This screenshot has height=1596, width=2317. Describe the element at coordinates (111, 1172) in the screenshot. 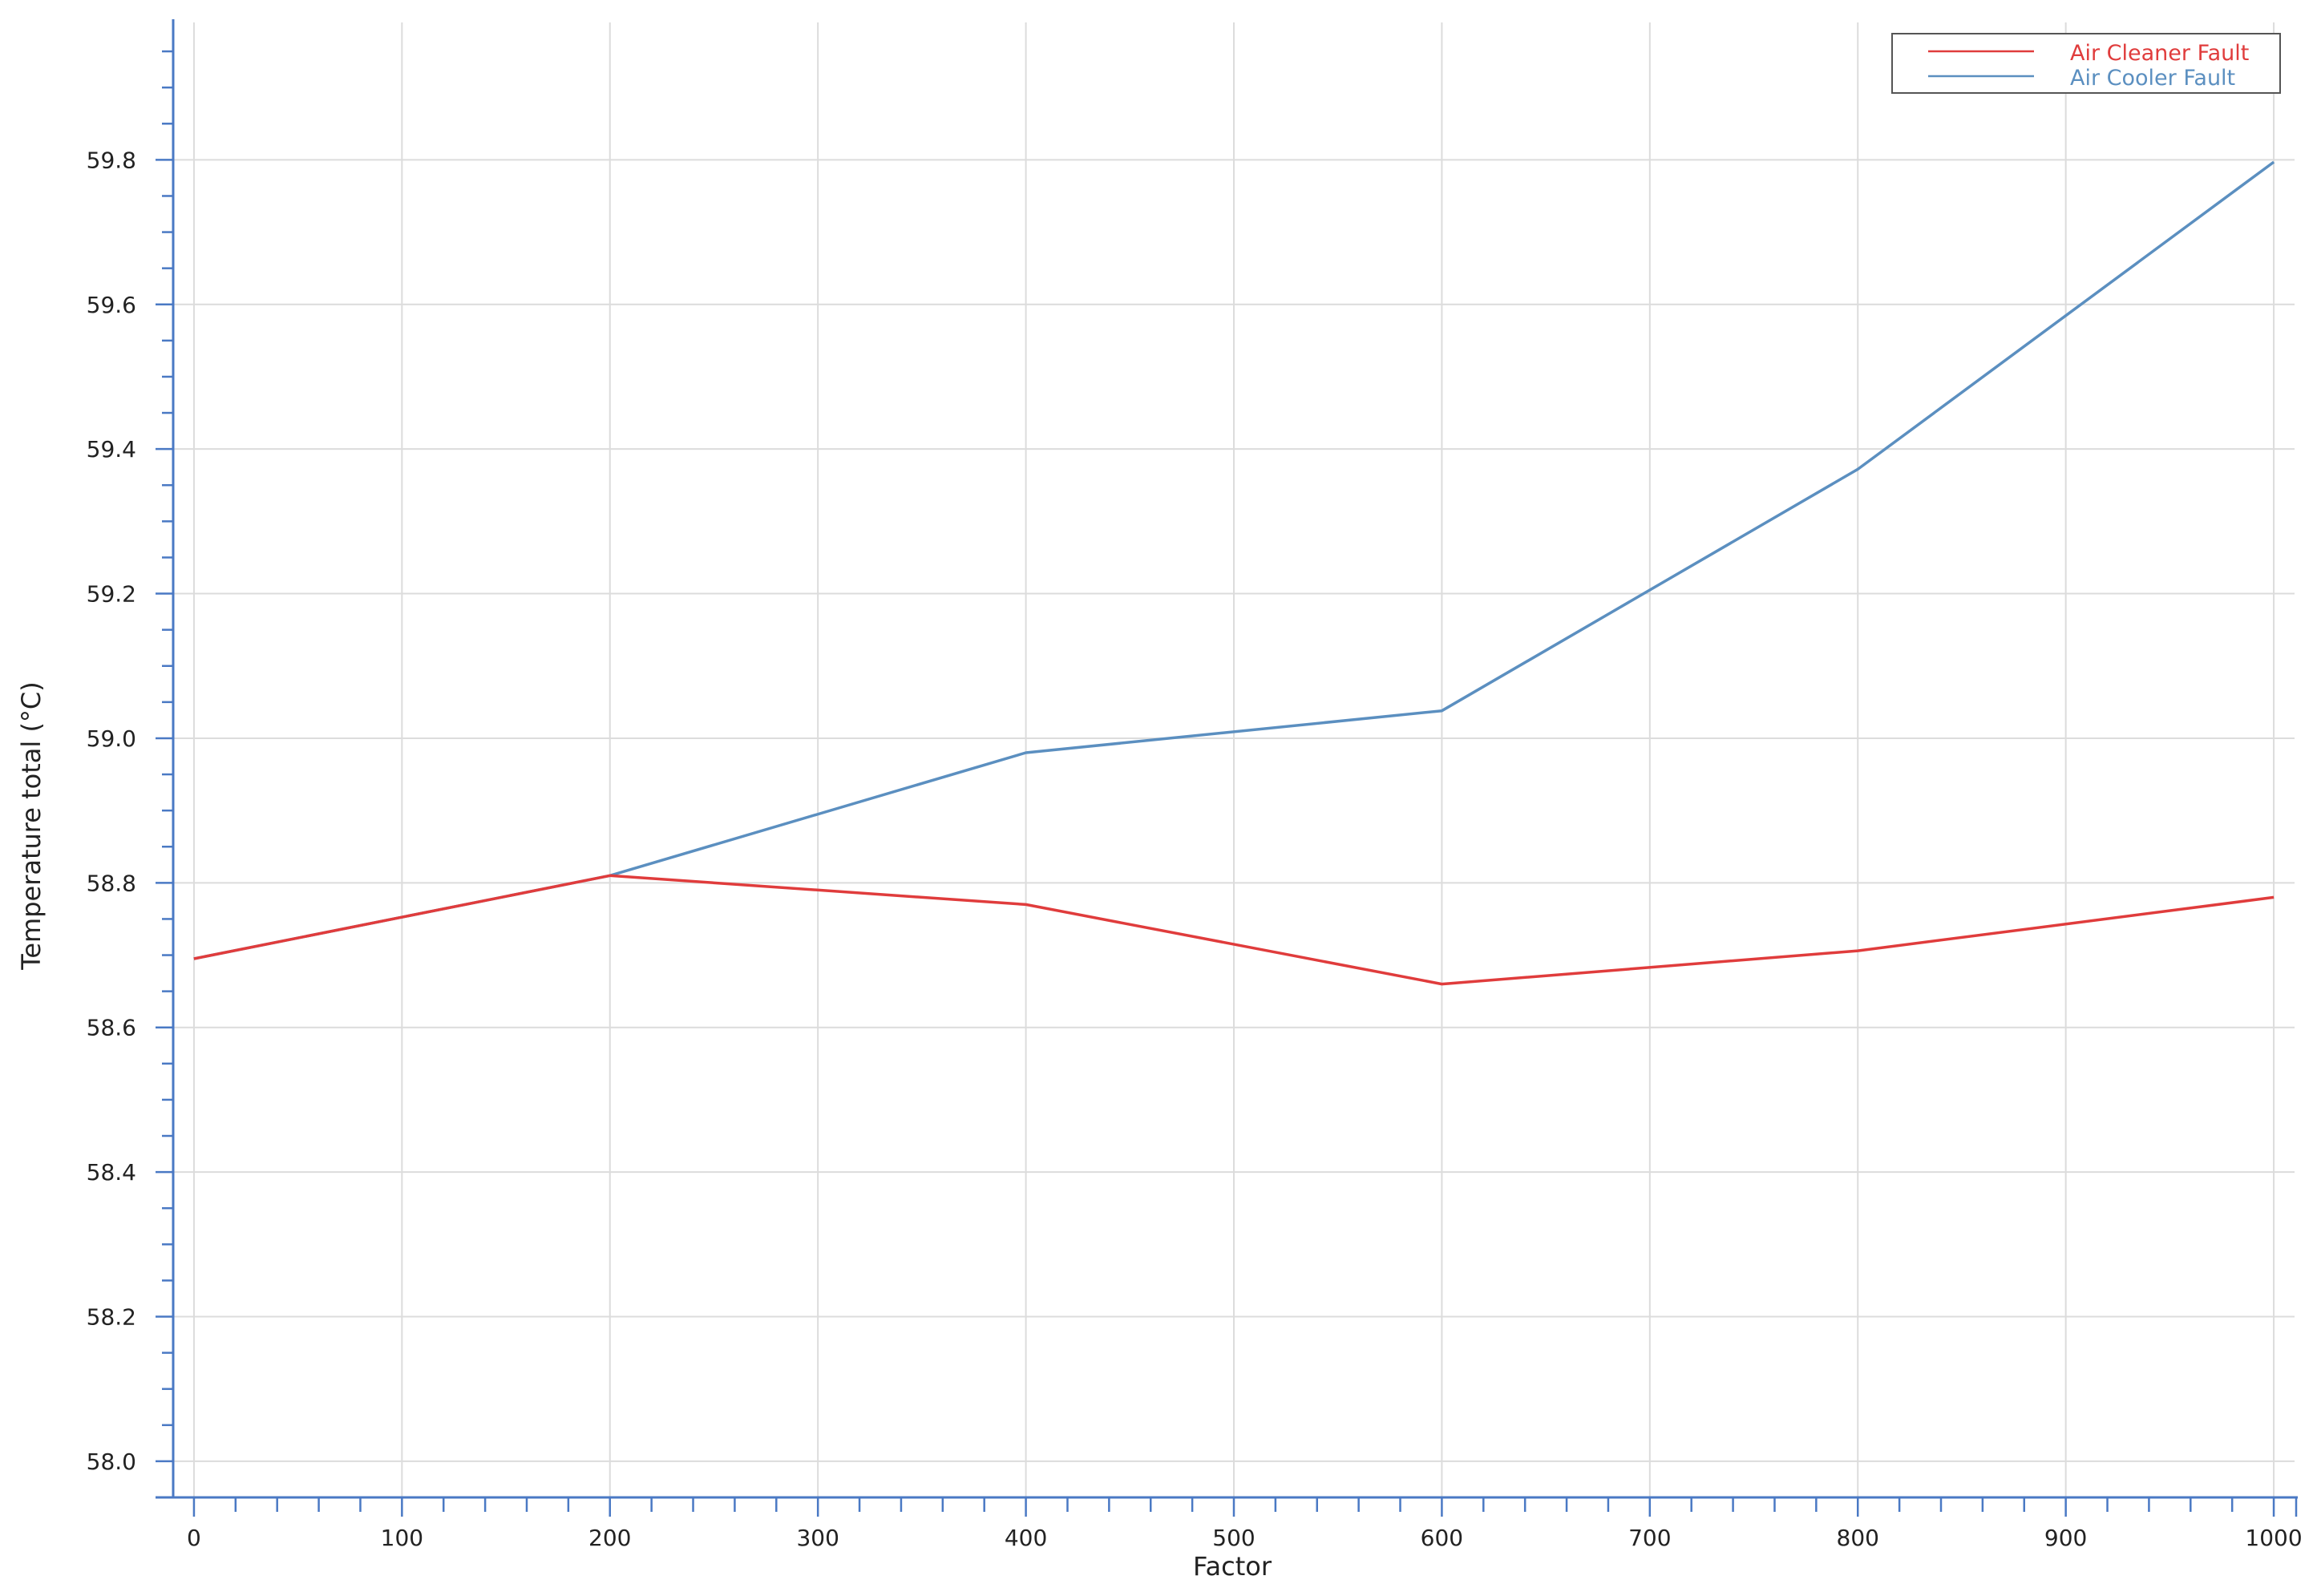

I see `y-tick-label: 58.4` at that location.